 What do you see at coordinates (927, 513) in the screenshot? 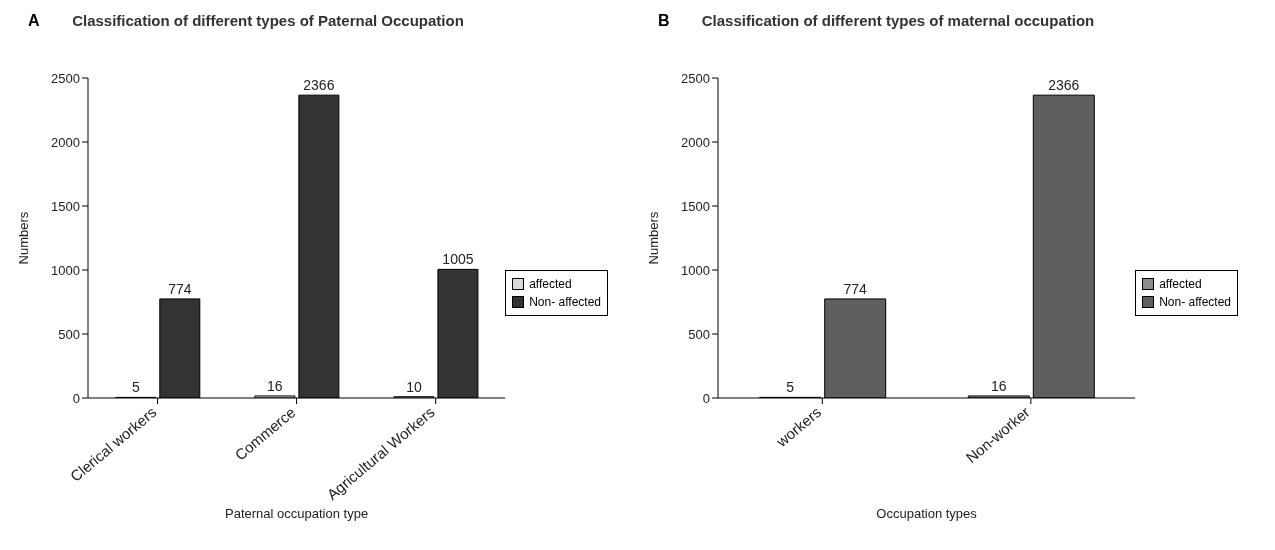
I see `x-axis-title: Occupation types` at bounding box center [927, 513].